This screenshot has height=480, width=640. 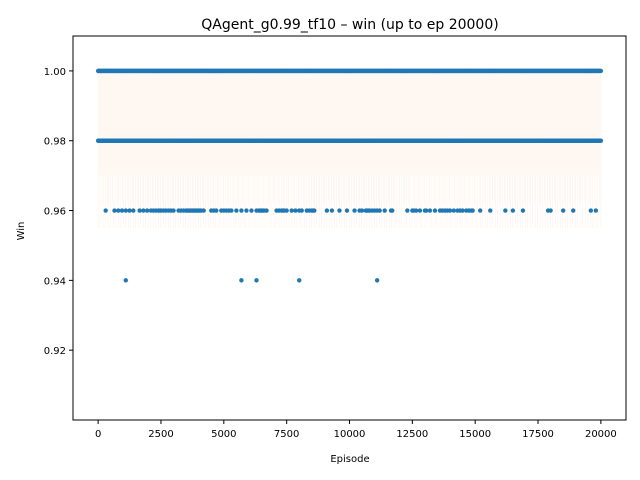 What do you see at coordinates (223, 434) in the screenshot?
I see `x-tick-label: 5000` at bounding box center [223, 434].